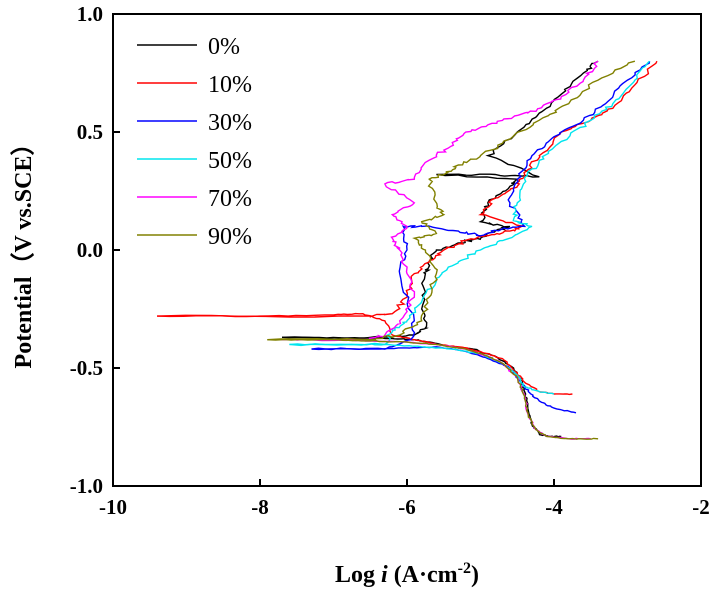  What do you see at coordinates (230, 85) in the screenshot?
I see `legend-label-10pct: 10%` at bounding box center [230, 85].